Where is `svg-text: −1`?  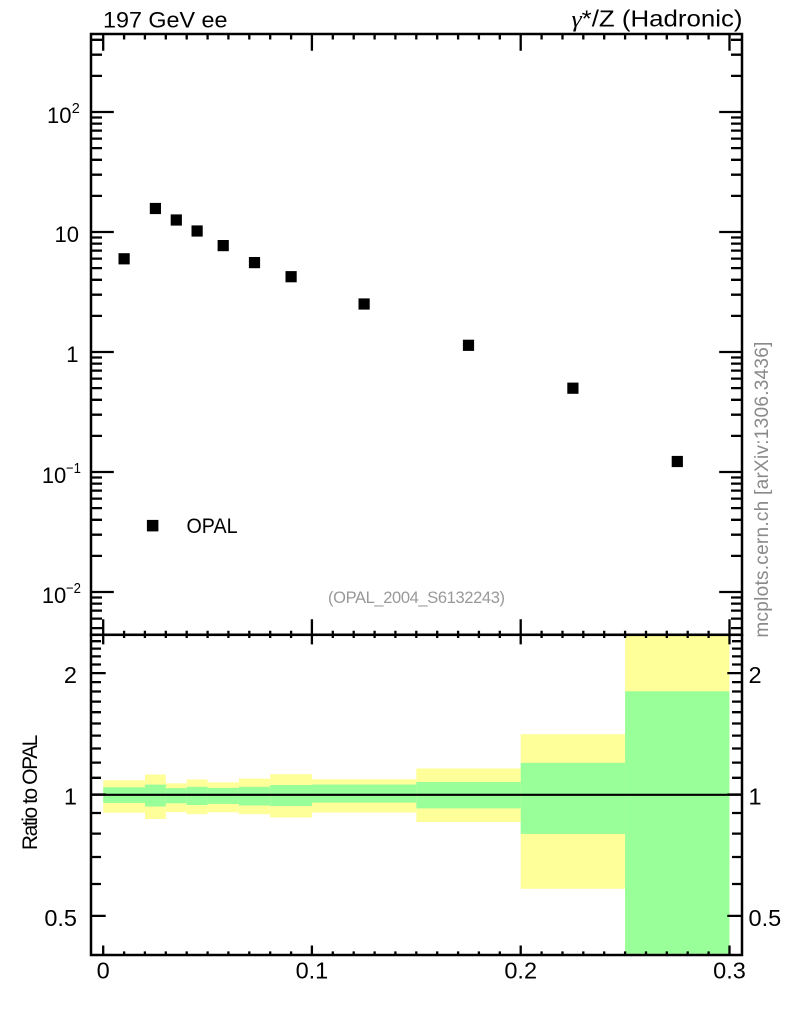 svg-text: −1 is located at coordinates (73, 469).